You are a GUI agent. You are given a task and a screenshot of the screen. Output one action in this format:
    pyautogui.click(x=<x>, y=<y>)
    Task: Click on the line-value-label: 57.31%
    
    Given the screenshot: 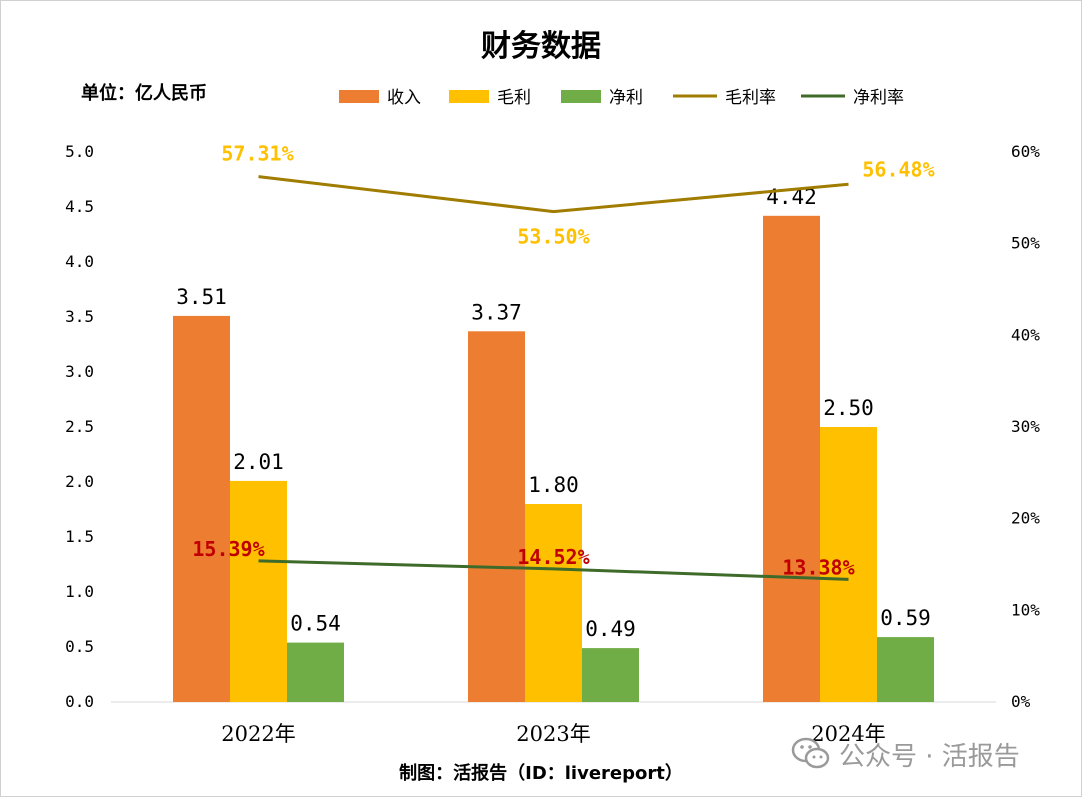 What is the action you would take?
    pyautogui.click(x=257, y=154)
    